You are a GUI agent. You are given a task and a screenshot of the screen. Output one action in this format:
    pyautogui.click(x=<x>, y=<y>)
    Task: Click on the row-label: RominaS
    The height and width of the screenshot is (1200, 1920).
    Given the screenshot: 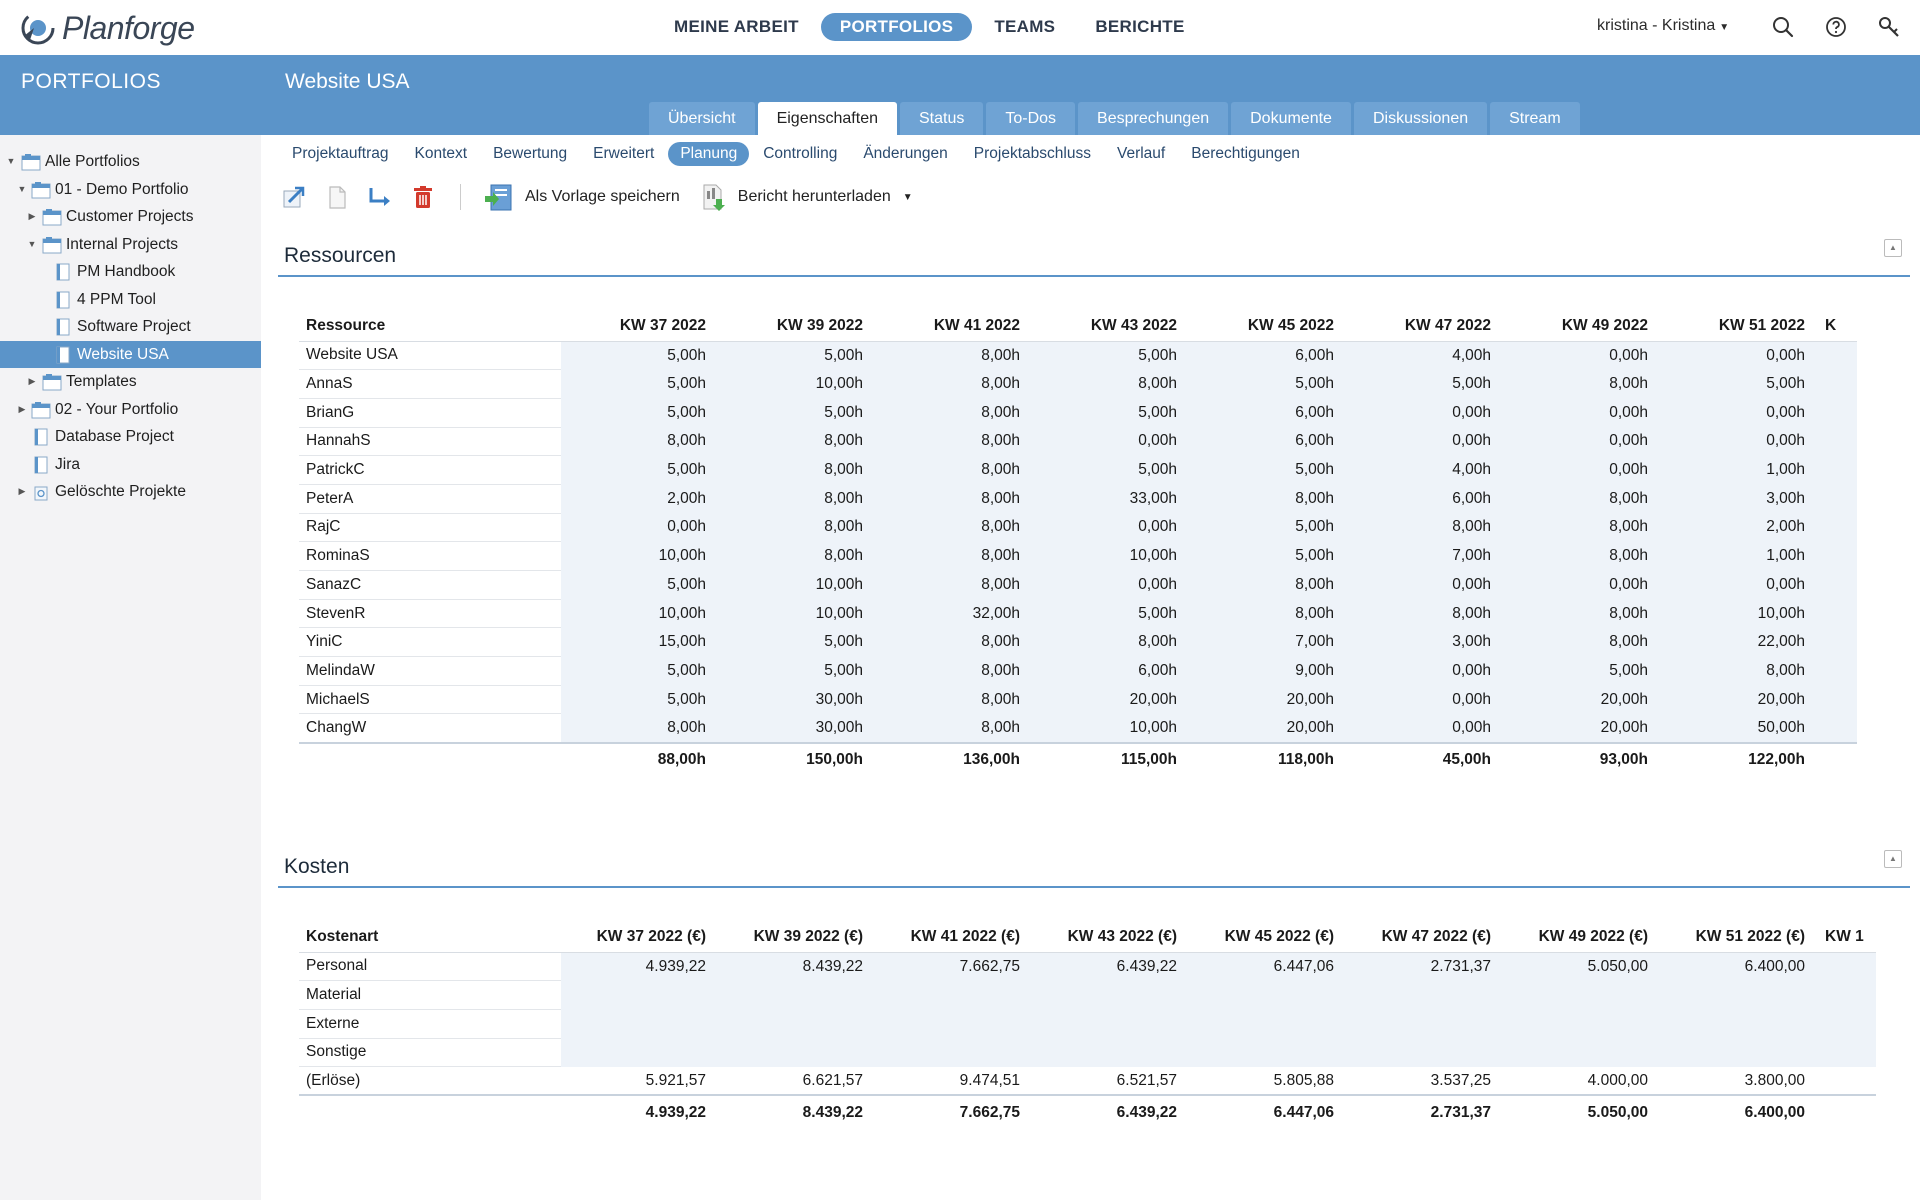 What is the action you would take?
    pyautogui.click(x=430, y=556)
    